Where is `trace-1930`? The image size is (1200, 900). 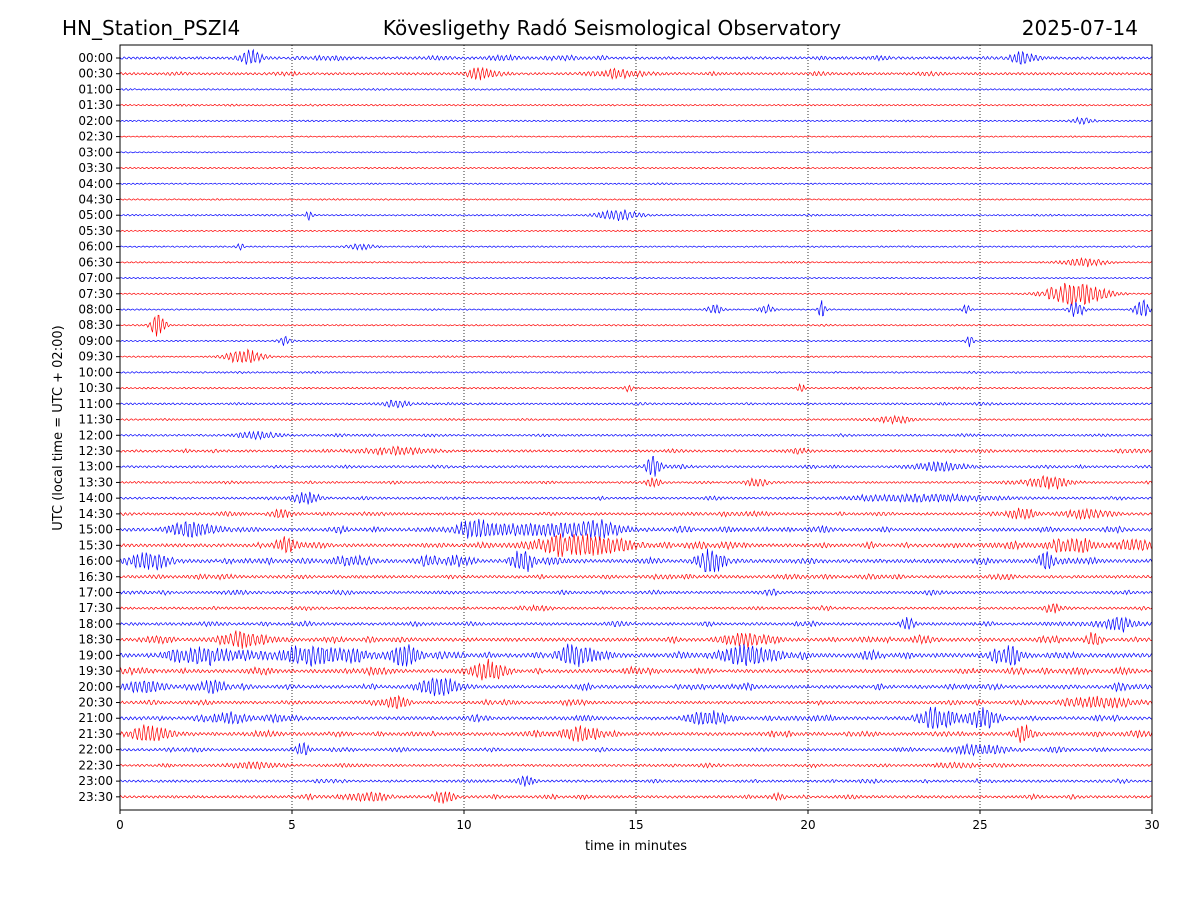
trace-1930 is located at coordinates (636, 669).